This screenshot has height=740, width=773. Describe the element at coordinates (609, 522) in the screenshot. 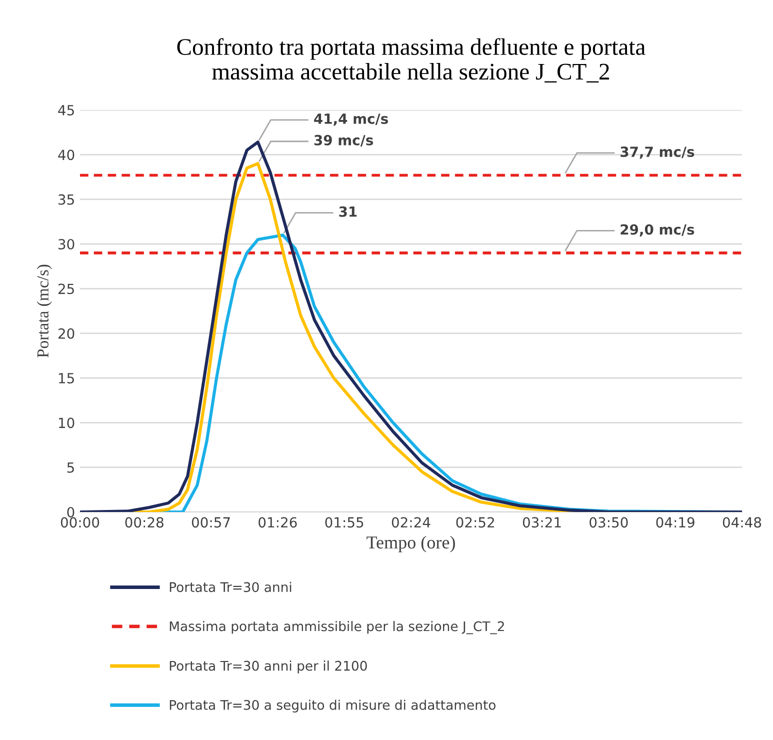

I see `x-tick-label: 03:50` at that location.